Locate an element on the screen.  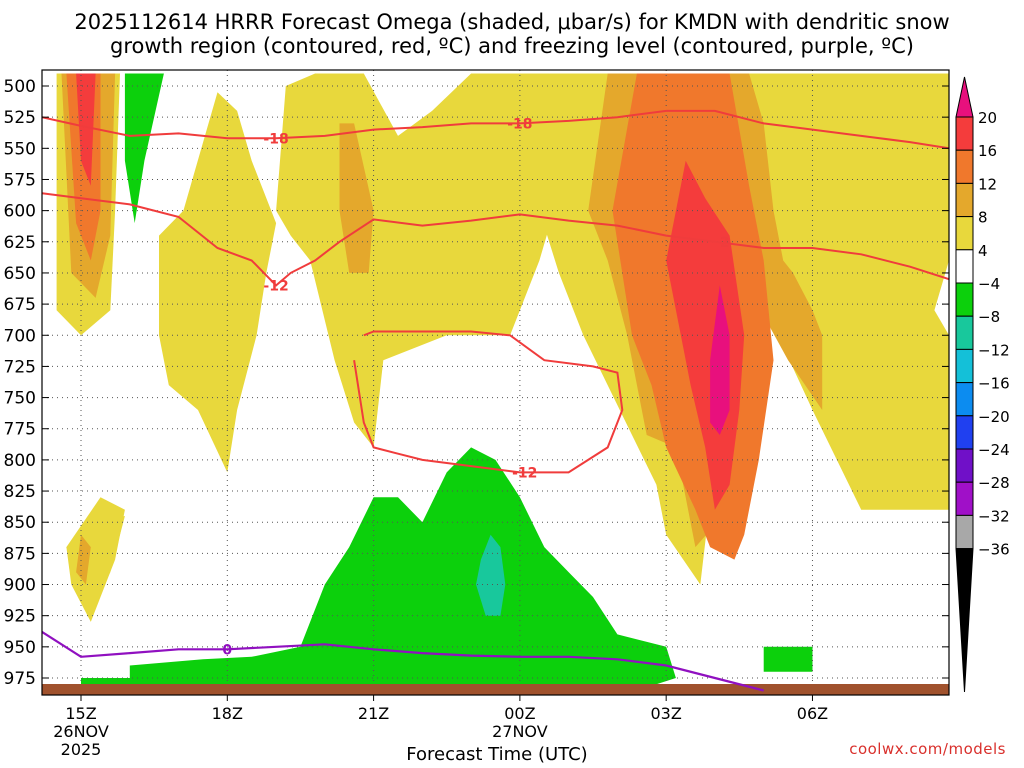
colorbar-label-10: −24 is located at coordinates (994, 450).